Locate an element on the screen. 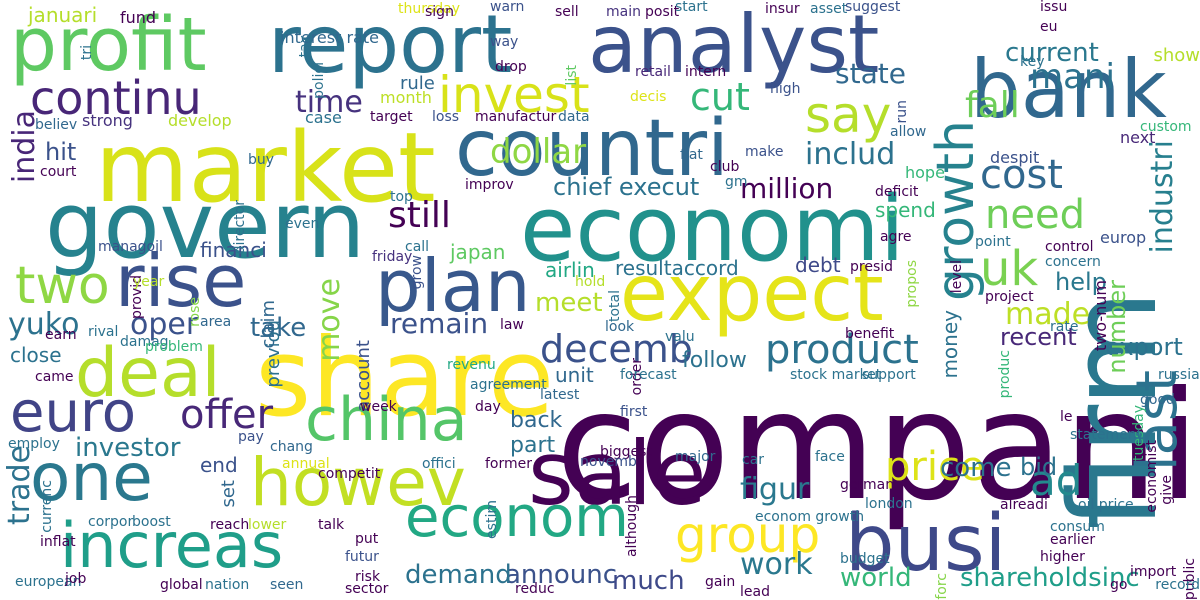 The height and width of the screenshot is (600, 1200). word-competit: competit is located at coordinates (349, 474).